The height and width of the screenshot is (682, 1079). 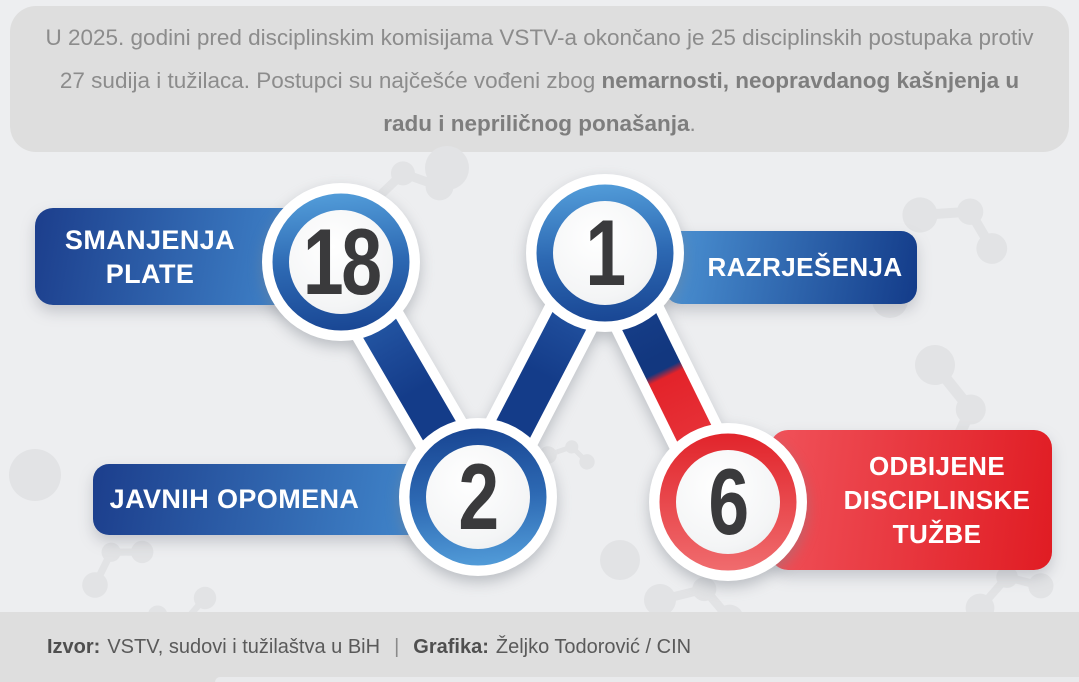 I want to click on next-card-edge, so click(x=647, y=679).